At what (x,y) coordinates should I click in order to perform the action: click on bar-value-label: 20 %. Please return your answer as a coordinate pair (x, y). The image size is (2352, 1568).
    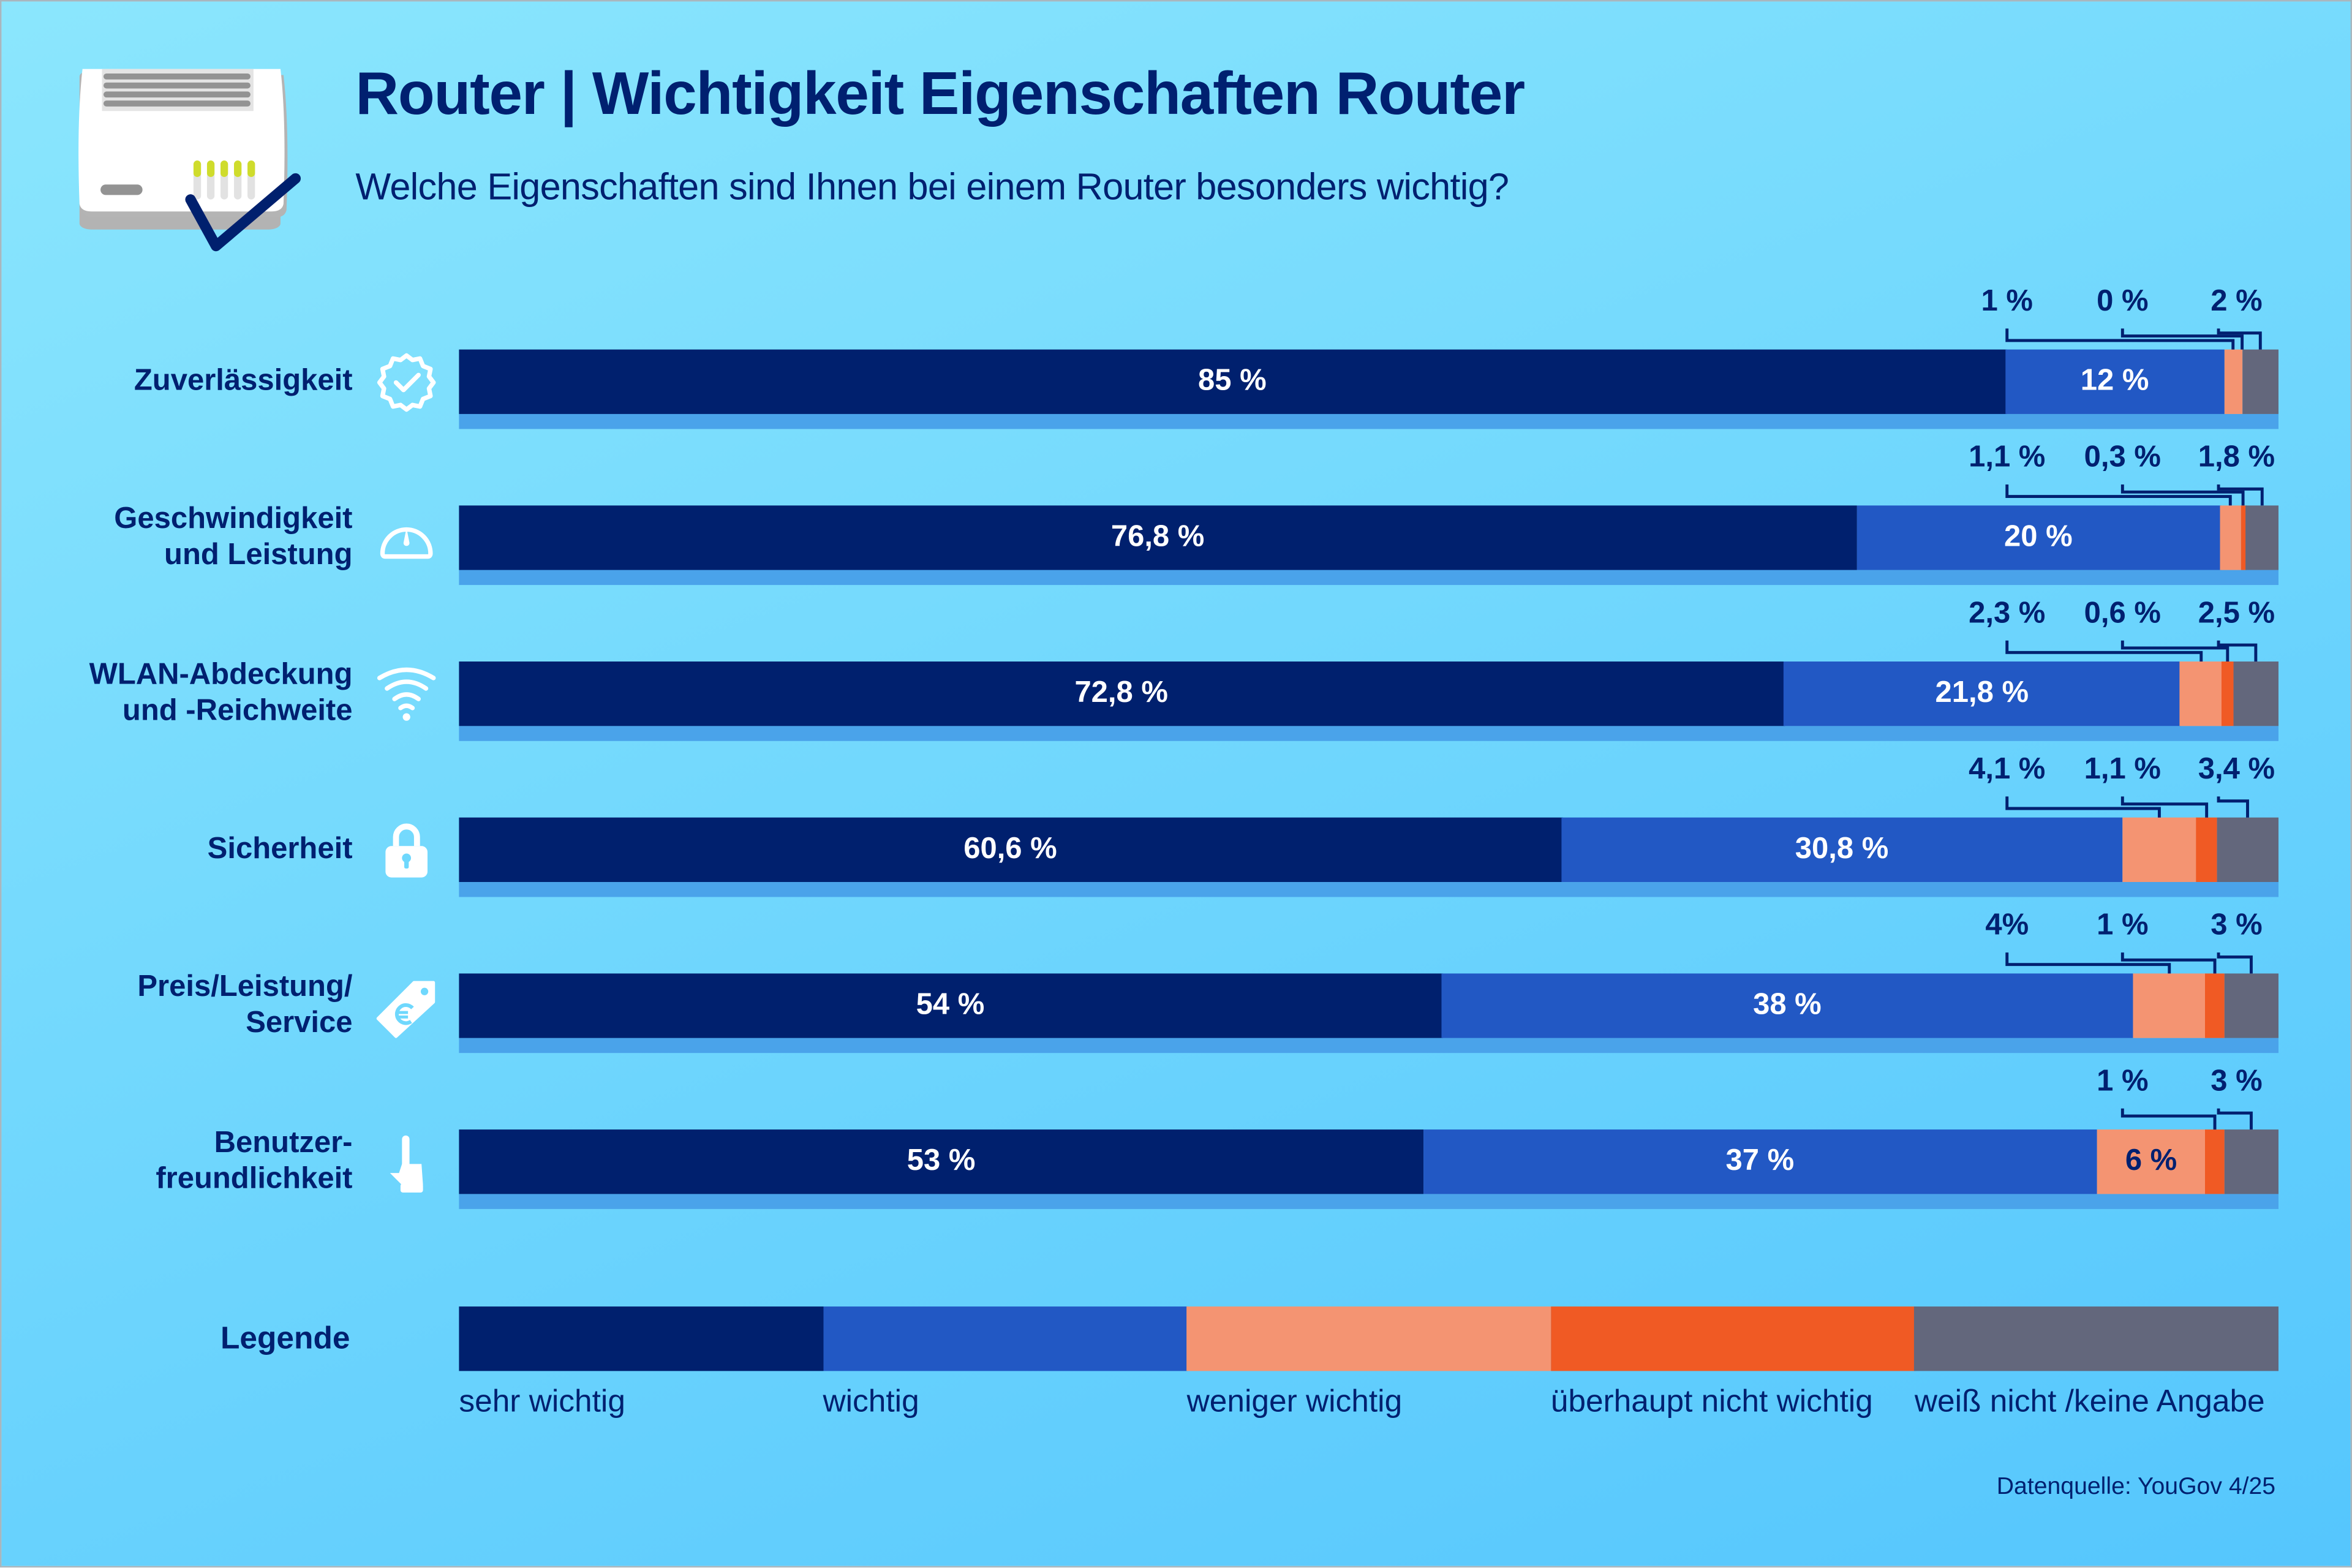
    Looking at the image, I should click on (2039, 537).